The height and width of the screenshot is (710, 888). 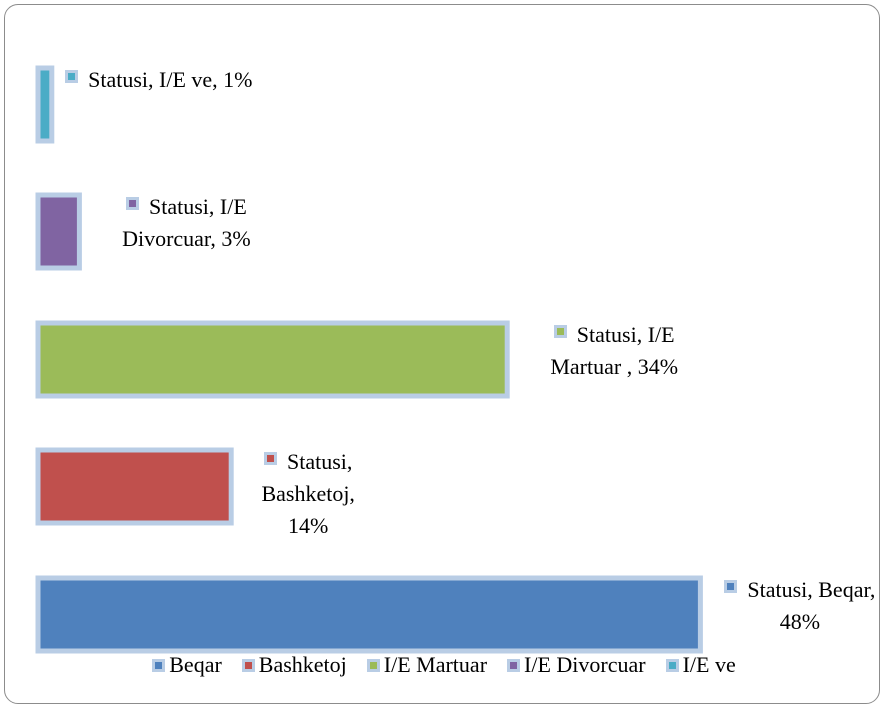 I want to click on legend-label: Bashketoj, so click(x=302, y=664).